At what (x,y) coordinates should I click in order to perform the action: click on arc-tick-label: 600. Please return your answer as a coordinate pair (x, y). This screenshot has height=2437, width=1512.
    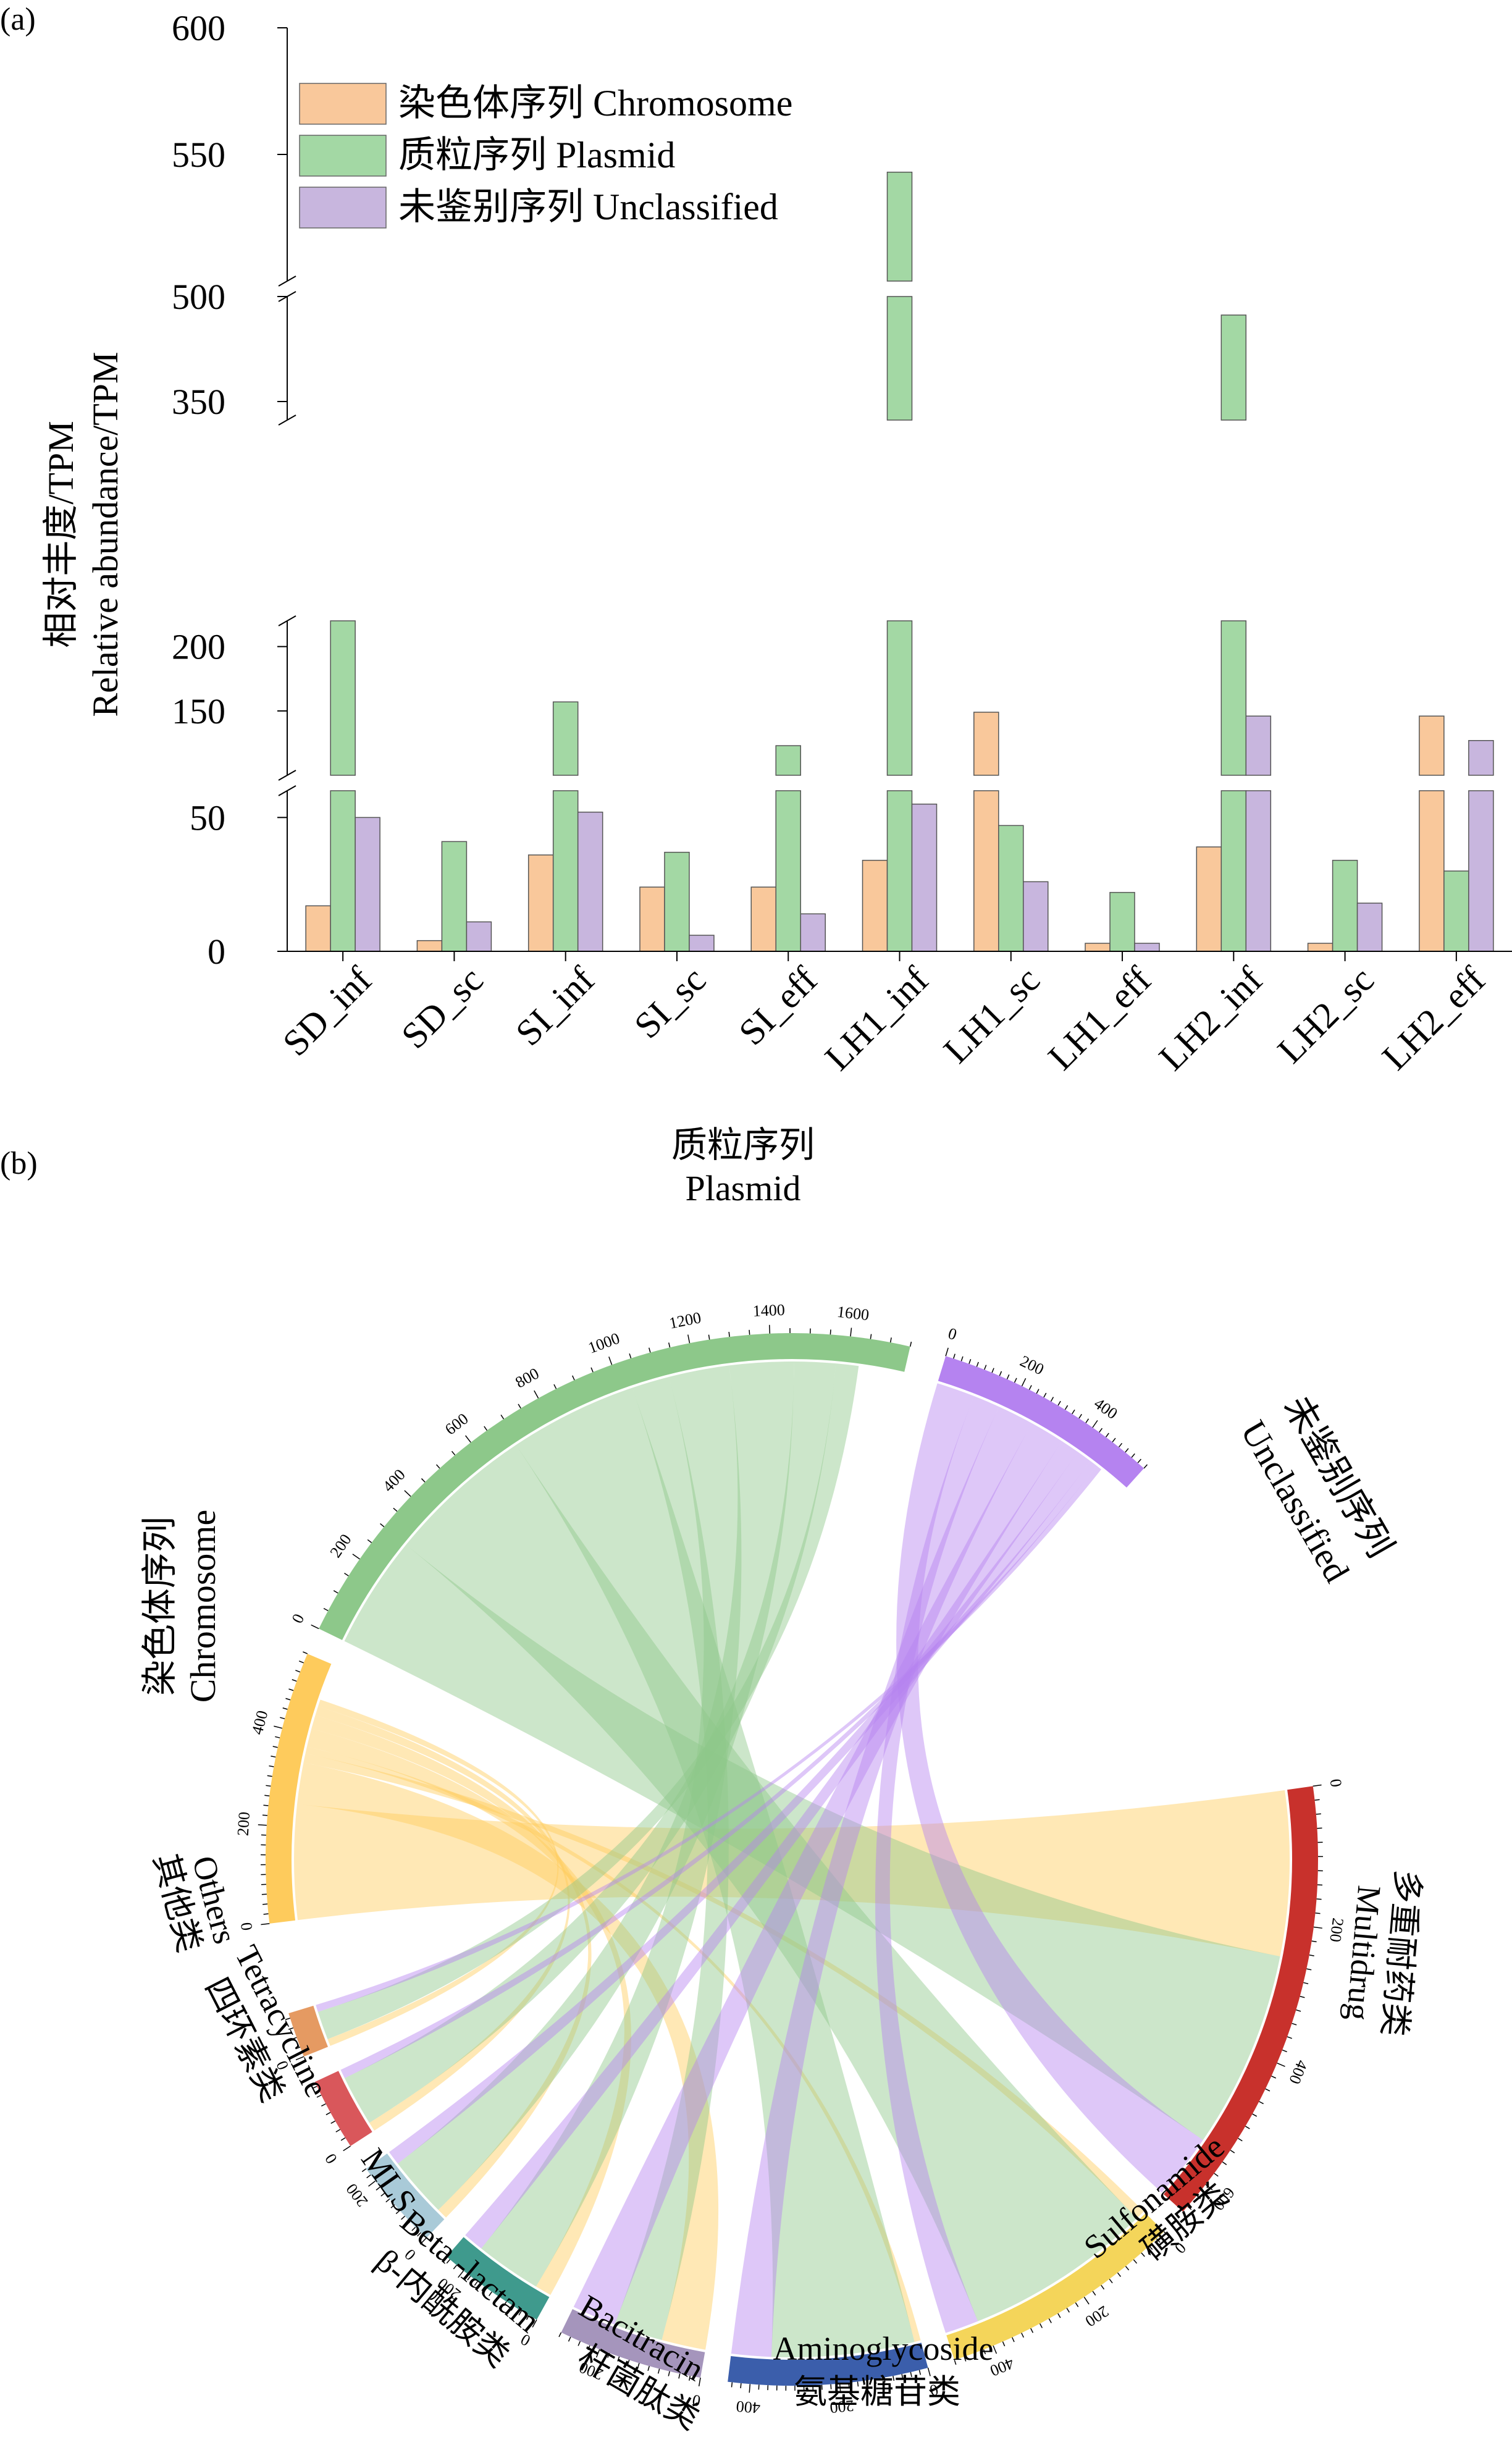
    Looking at the image, I should click on (457, 1424).